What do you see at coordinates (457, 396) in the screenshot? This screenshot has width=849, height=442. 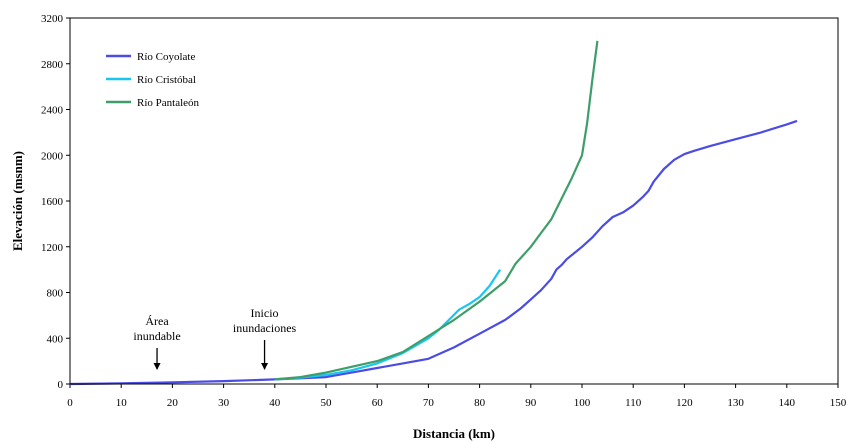 I see `x-axis-ticks: 0 10 20 30 40 50 60 70 80 90 100 110 120 130 140 150` at bounding box center [457, 396].